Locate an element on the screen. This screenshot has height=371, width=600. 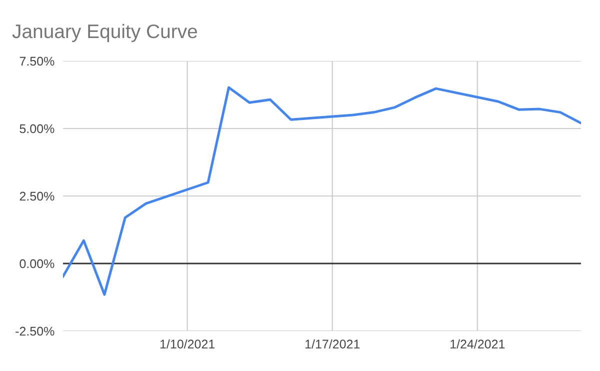
y-tick-label: 0.00% is located at coordinates (37, 263).